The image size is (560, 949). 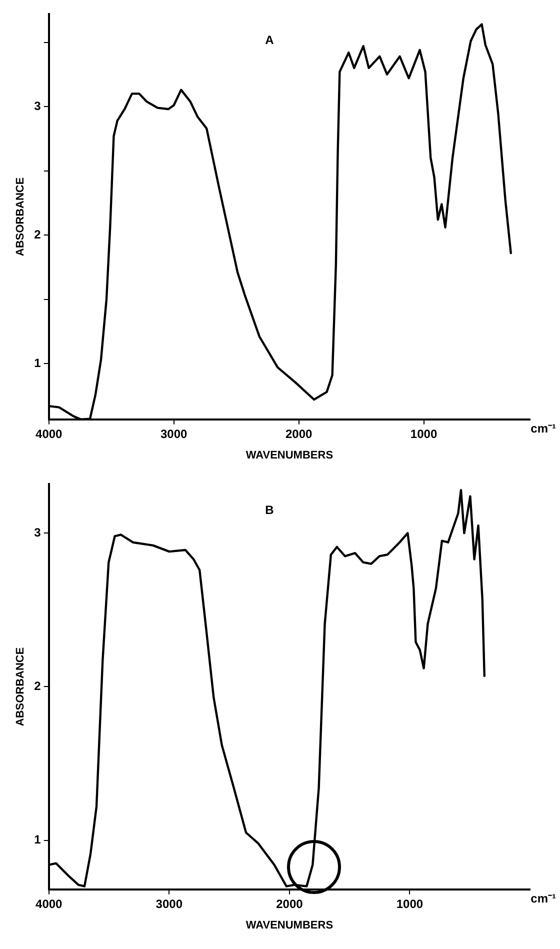 I want to click on text: A, so click(x=269, y=40).